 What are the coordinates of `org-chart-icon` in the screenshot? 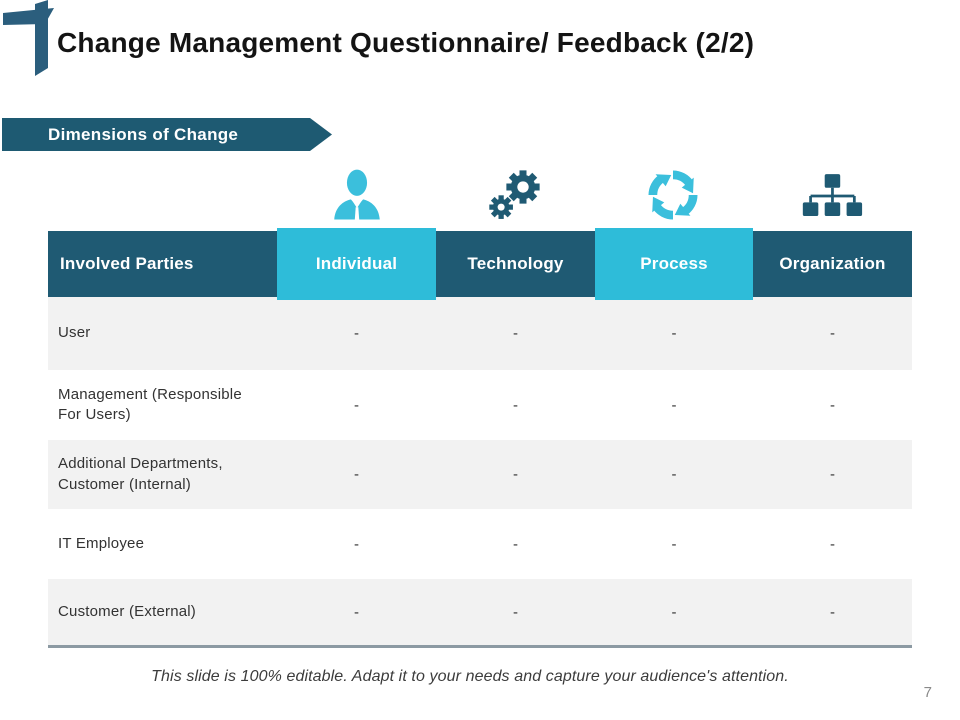 It's located at (832, 195).